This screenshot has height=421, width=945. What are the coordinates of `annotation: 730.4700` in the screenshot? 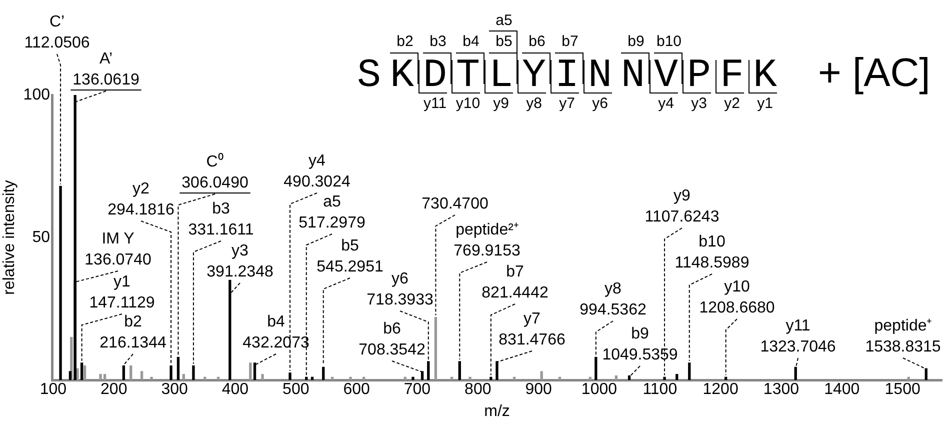 It's located at (455, 203).